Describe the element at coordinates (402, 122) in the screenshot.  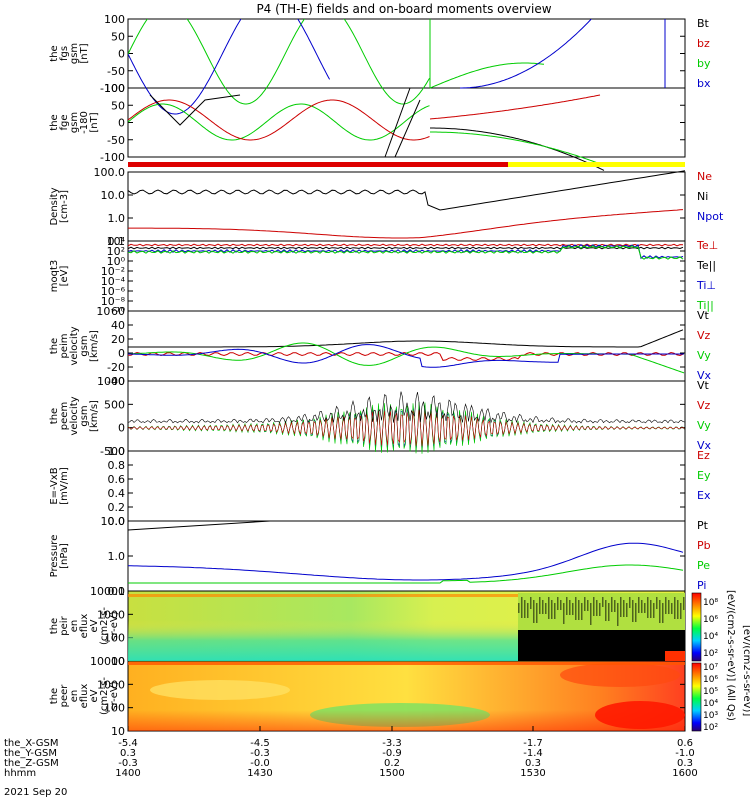
I see `trace-fge-t2` at that location.